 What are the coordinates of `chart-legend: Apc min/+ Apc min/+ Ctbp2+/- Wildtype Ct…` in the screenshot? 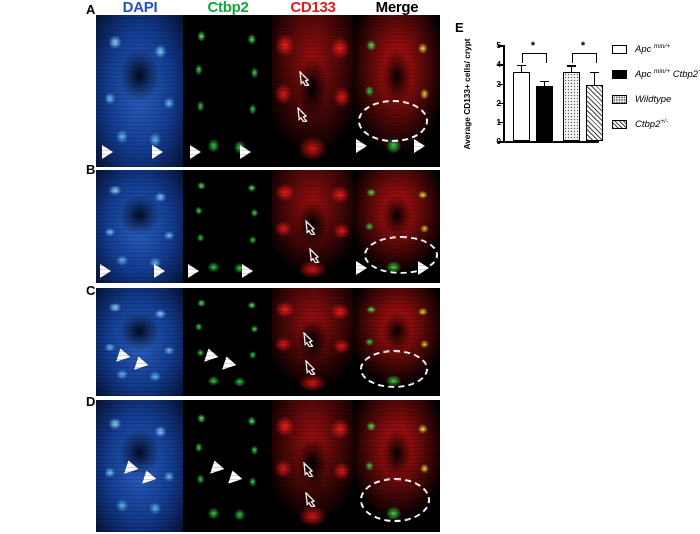 It's located at (656, 90).